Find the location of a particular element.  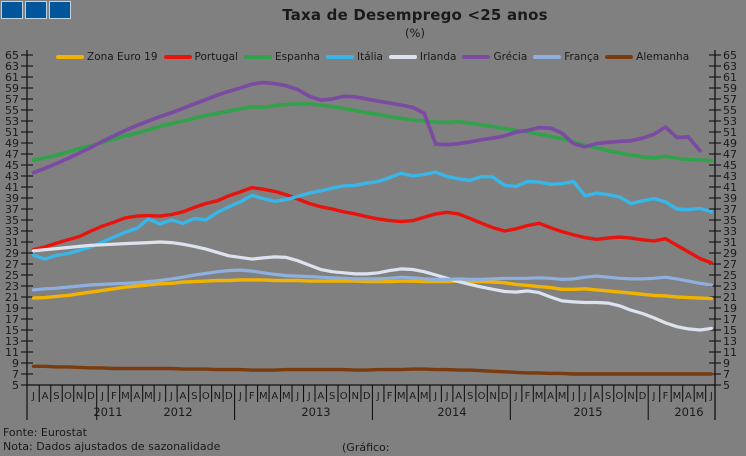

y-tick-label-left: 55 is located at coordinates (12, 110).